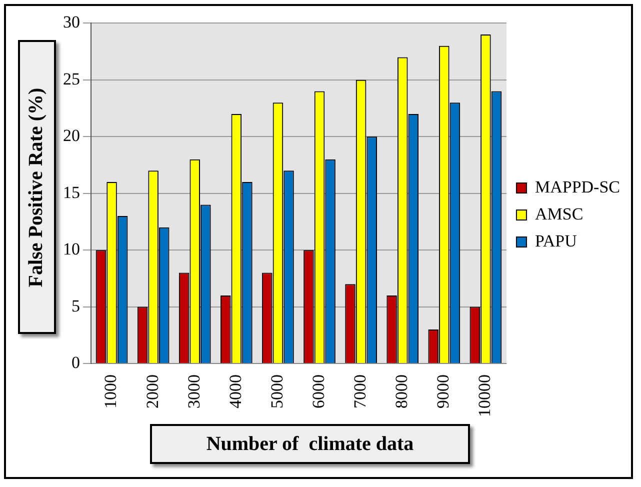  I want to click on x-tick-label: 6000, so click(318, 391).